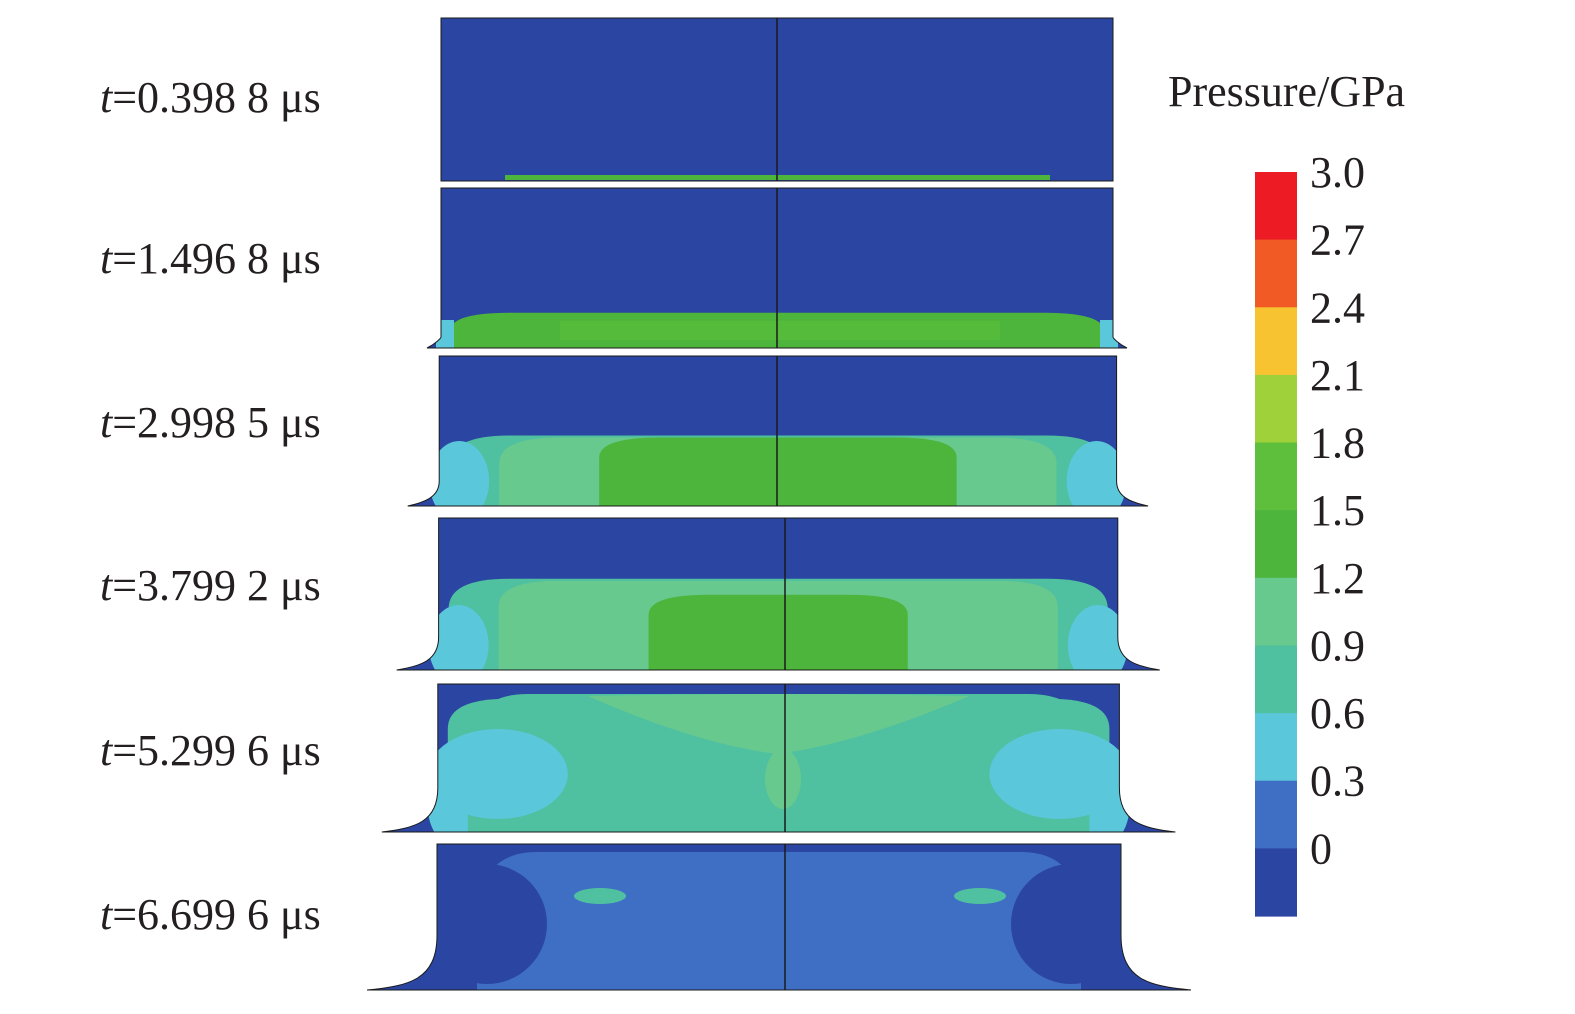 This screenshot has height=1014, width=1575. Describe the element at coordinates (1337, 172) in the screenshot. I see `legend-tick-label: 3.0` at that location.